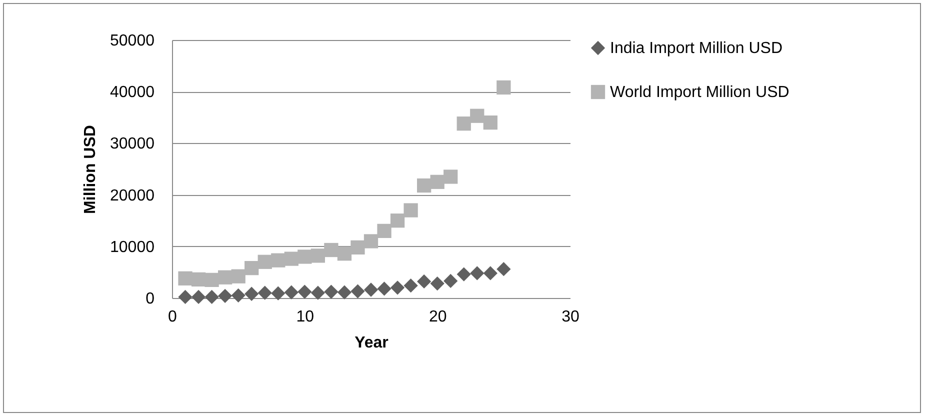  What do you see at coordinates (91, 169) in the screenshot?
I see `y-axis-title: Million USD` at bounding box center [91, 169].